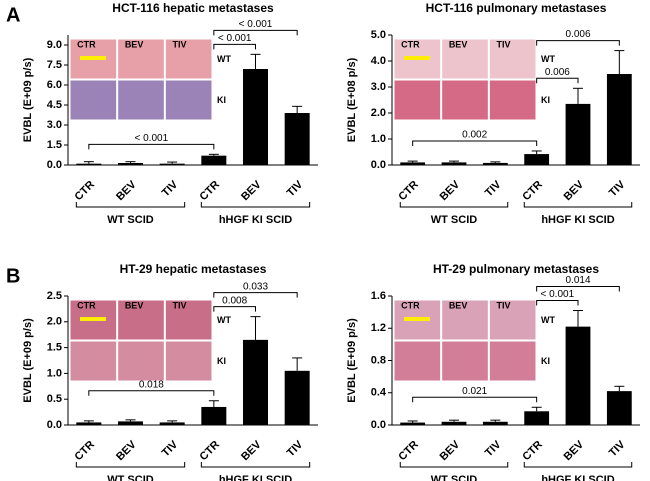 This screenshot has height=481, width=650. I want to click on y-tick-label: 0.0, so click(54, 425).